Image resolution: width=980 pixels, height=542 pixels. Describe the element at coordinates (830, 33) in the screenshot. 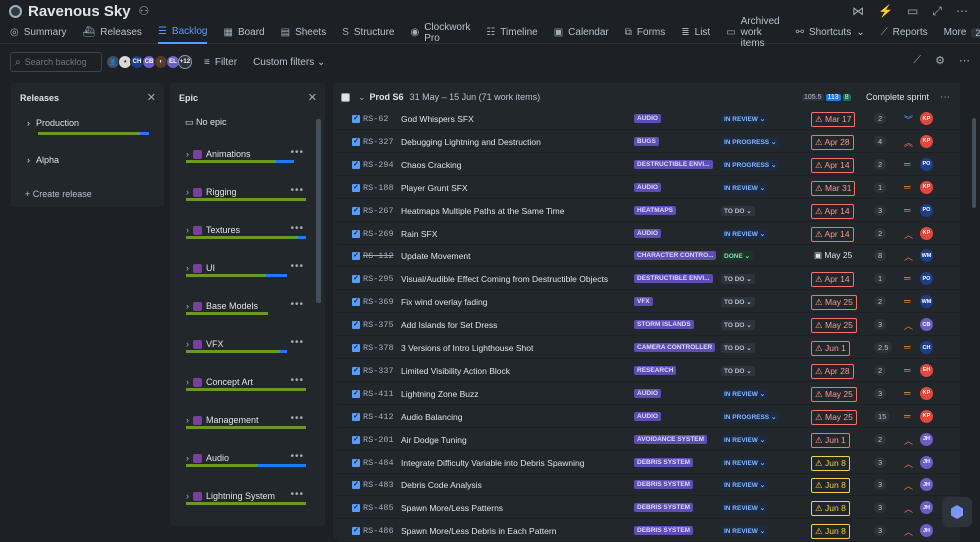

I see `tab-shortcuts: ⚯ Shortcuts ⌄` at that location.